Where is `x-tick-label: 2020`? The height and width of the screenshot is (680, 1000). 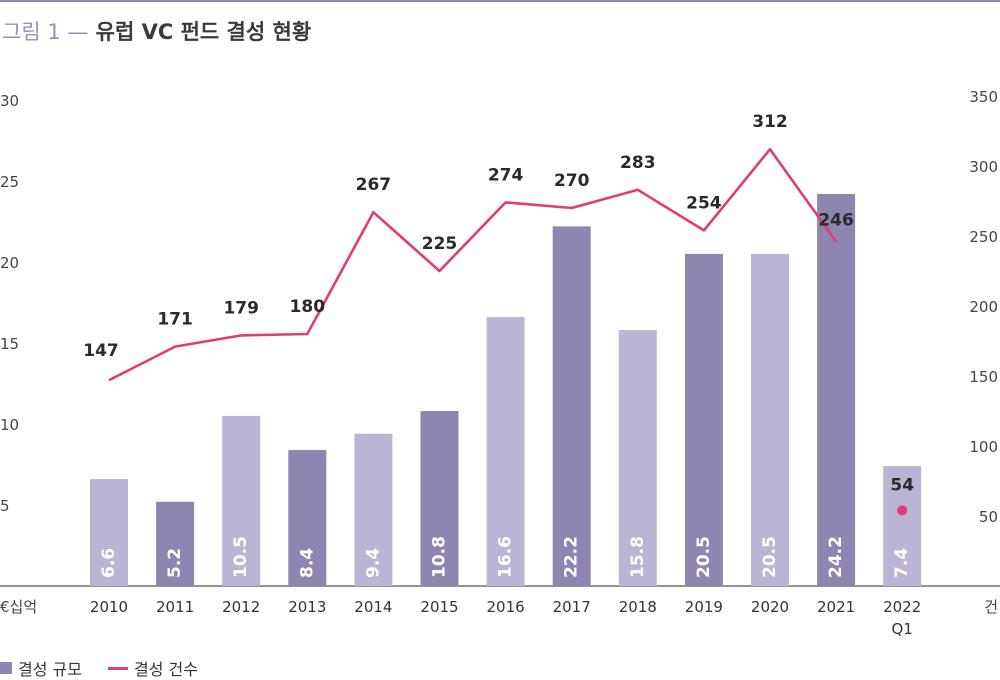
x-tick-label: 2020 is located at coordinates (770, 607).